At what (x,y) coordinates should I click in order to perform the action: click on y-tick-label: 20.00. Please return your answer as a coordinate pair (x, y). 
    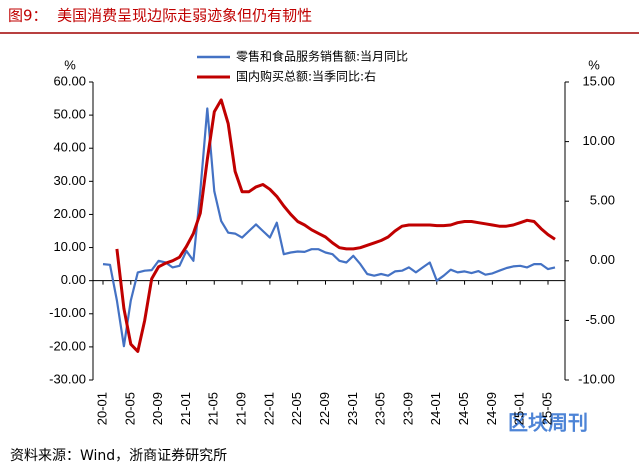
    Looking at the image, I should click on (69, 213).